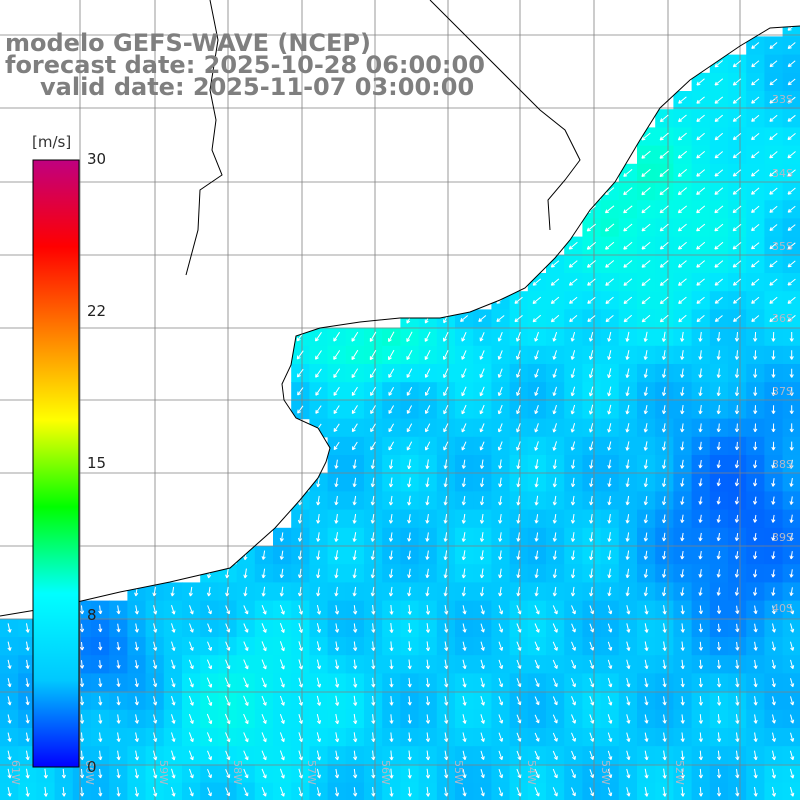 Image resolution: width=800 pixels, height=800 pixels. What do you see at coordinates (782, 246) in the screenshot?
I see `latitude-label: 35S` at bounding box center [782, 246].